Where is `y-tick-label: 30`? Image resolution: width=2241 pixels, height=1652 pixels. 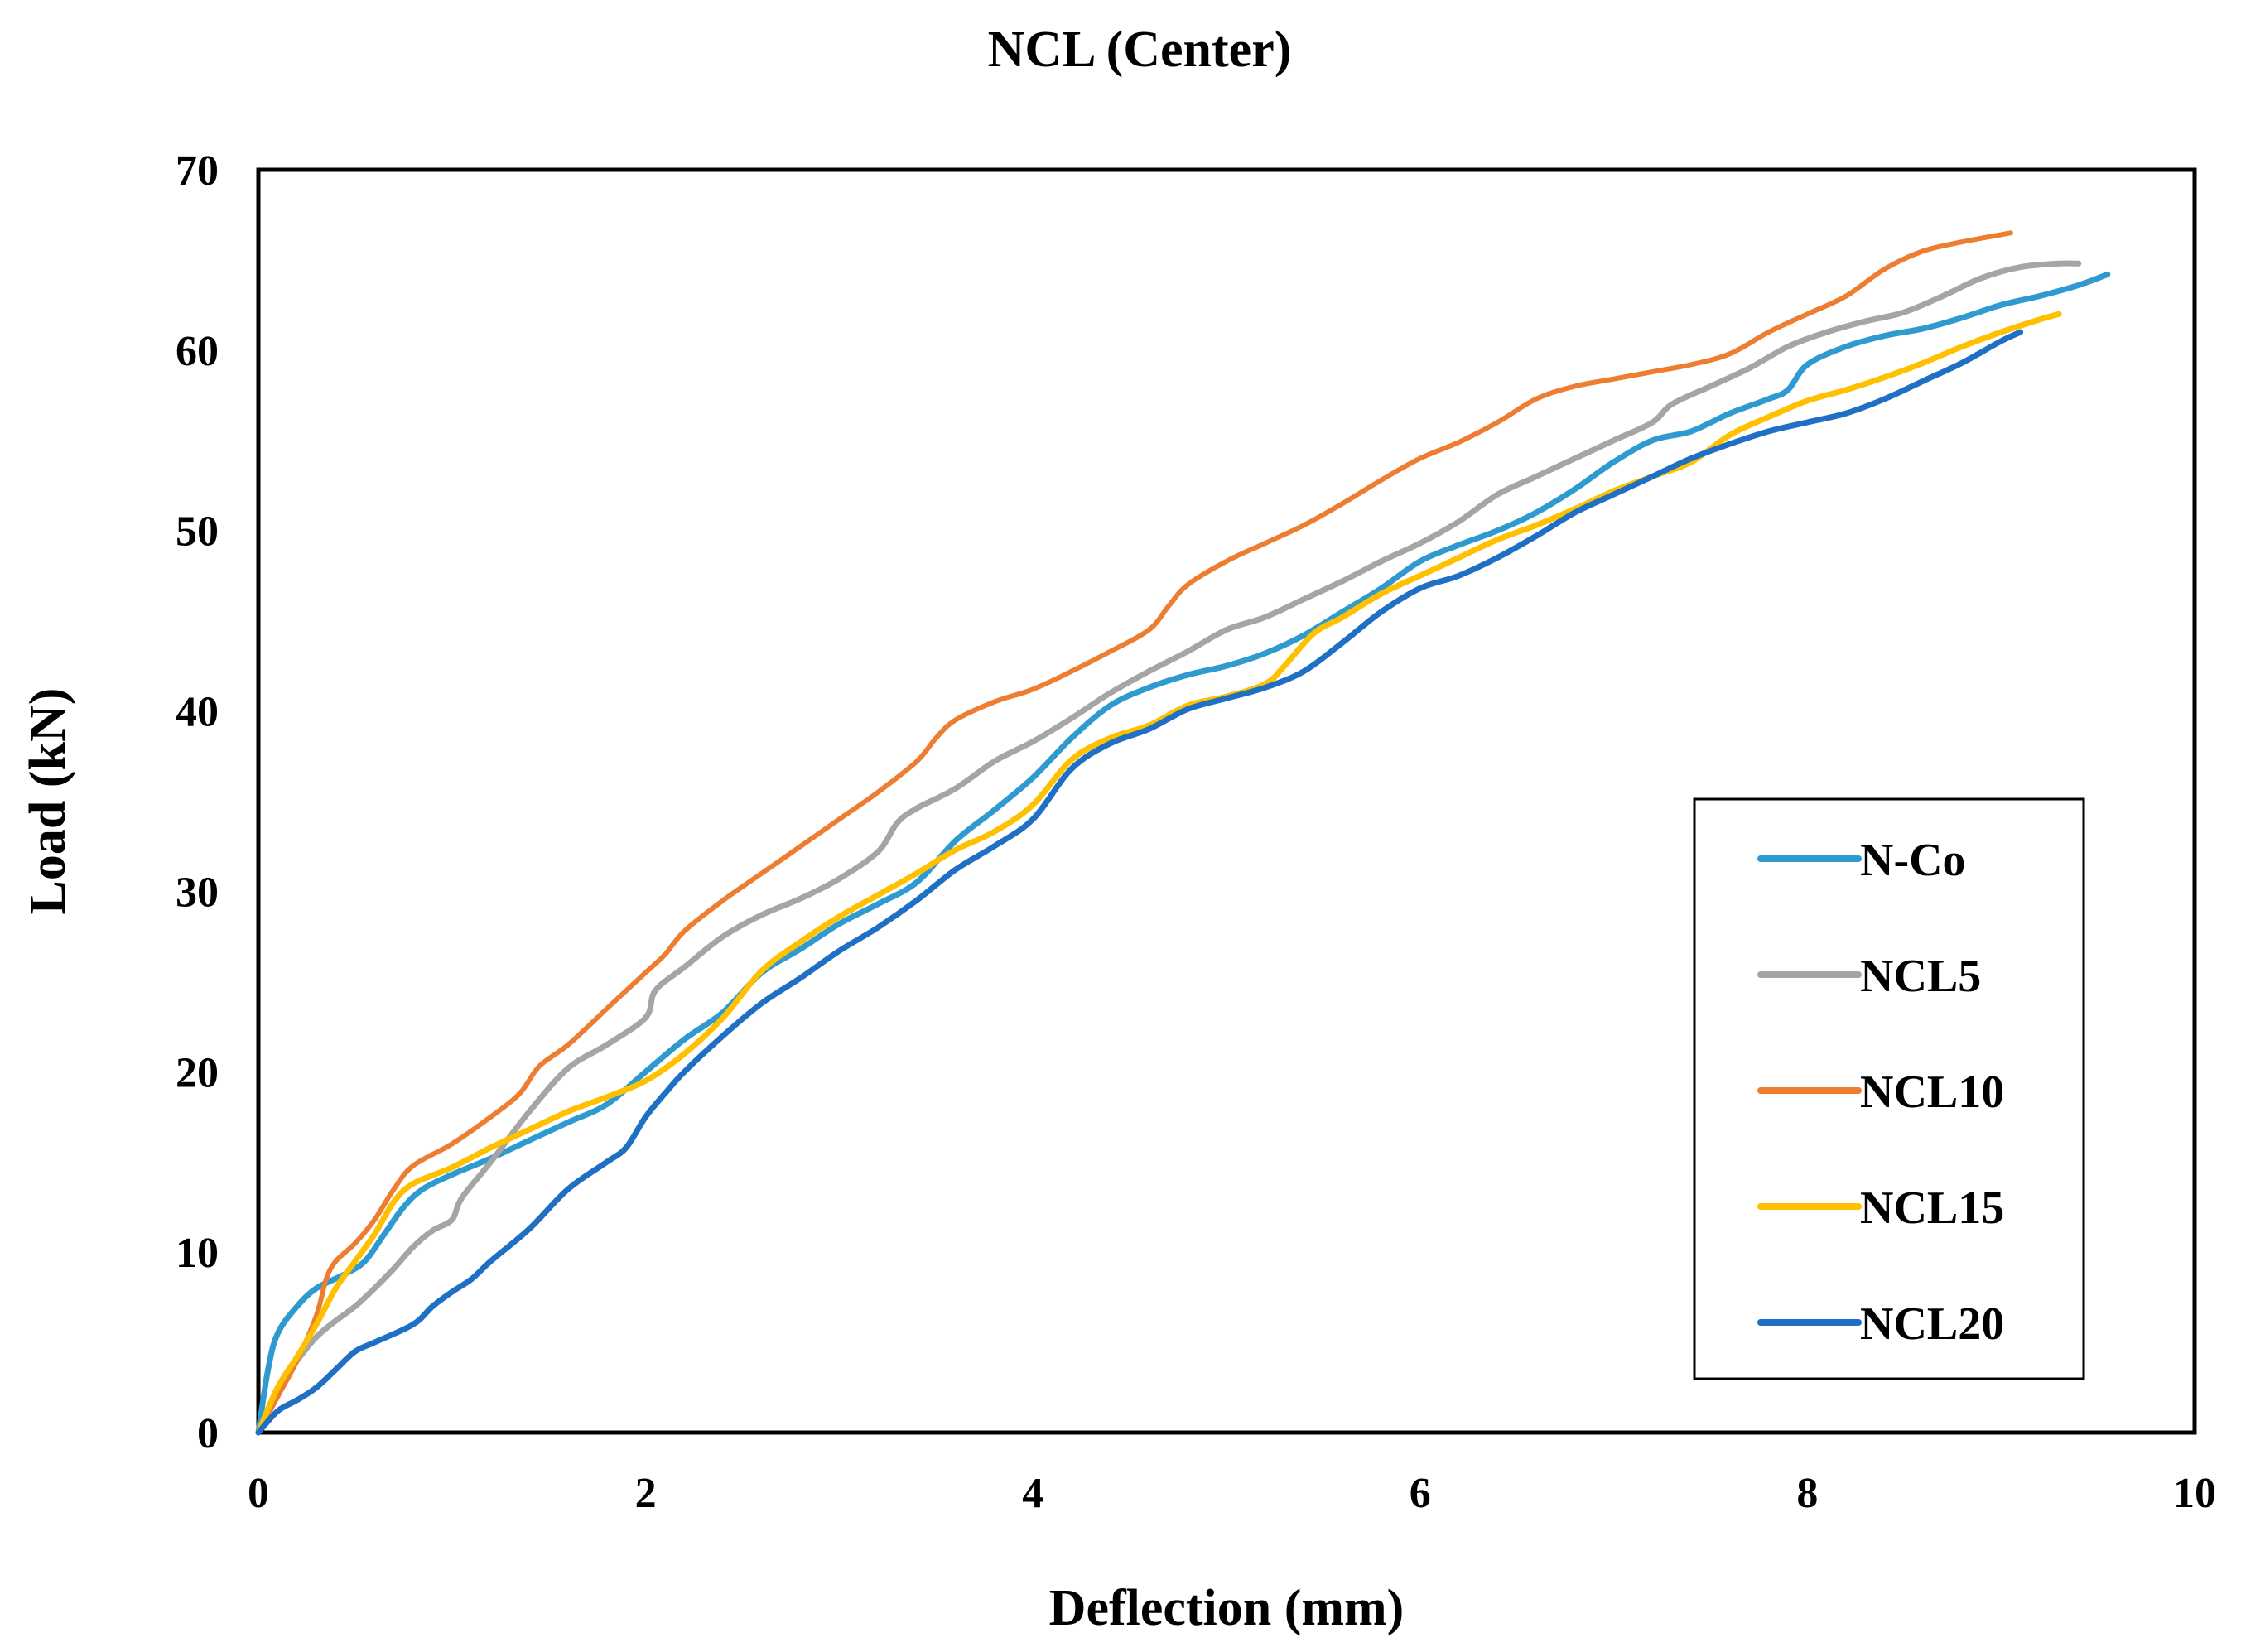 y-tick-label: 30 is located at coordinates (197, 892).